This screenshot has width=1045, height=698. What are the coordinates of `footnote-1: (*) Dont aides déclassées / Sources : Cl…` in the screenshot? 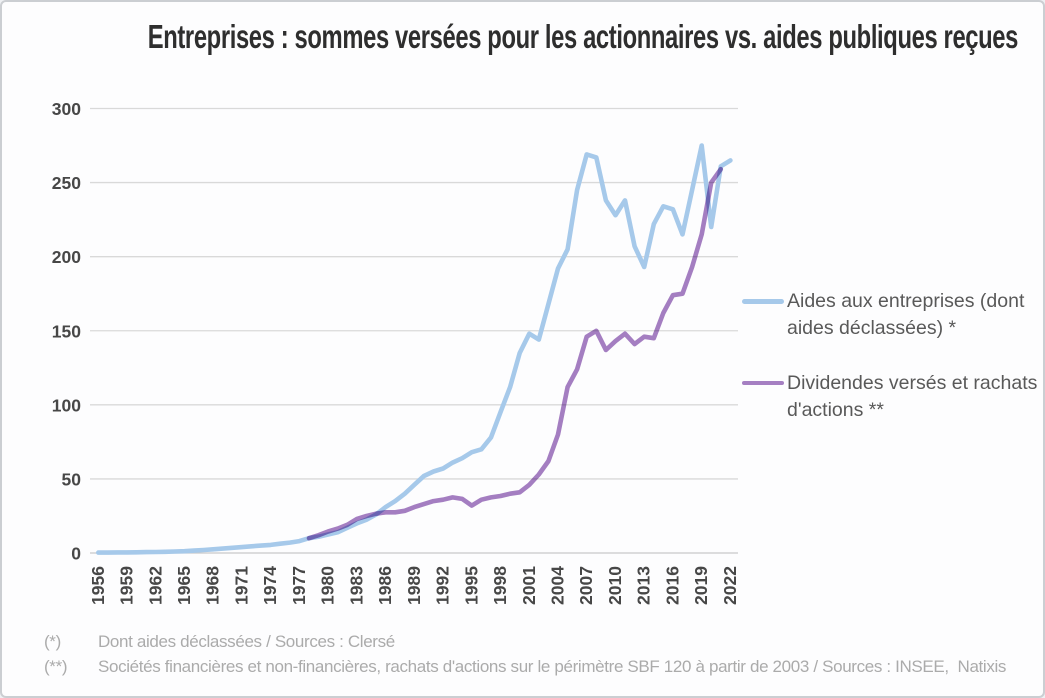 It's located at (539, 642).